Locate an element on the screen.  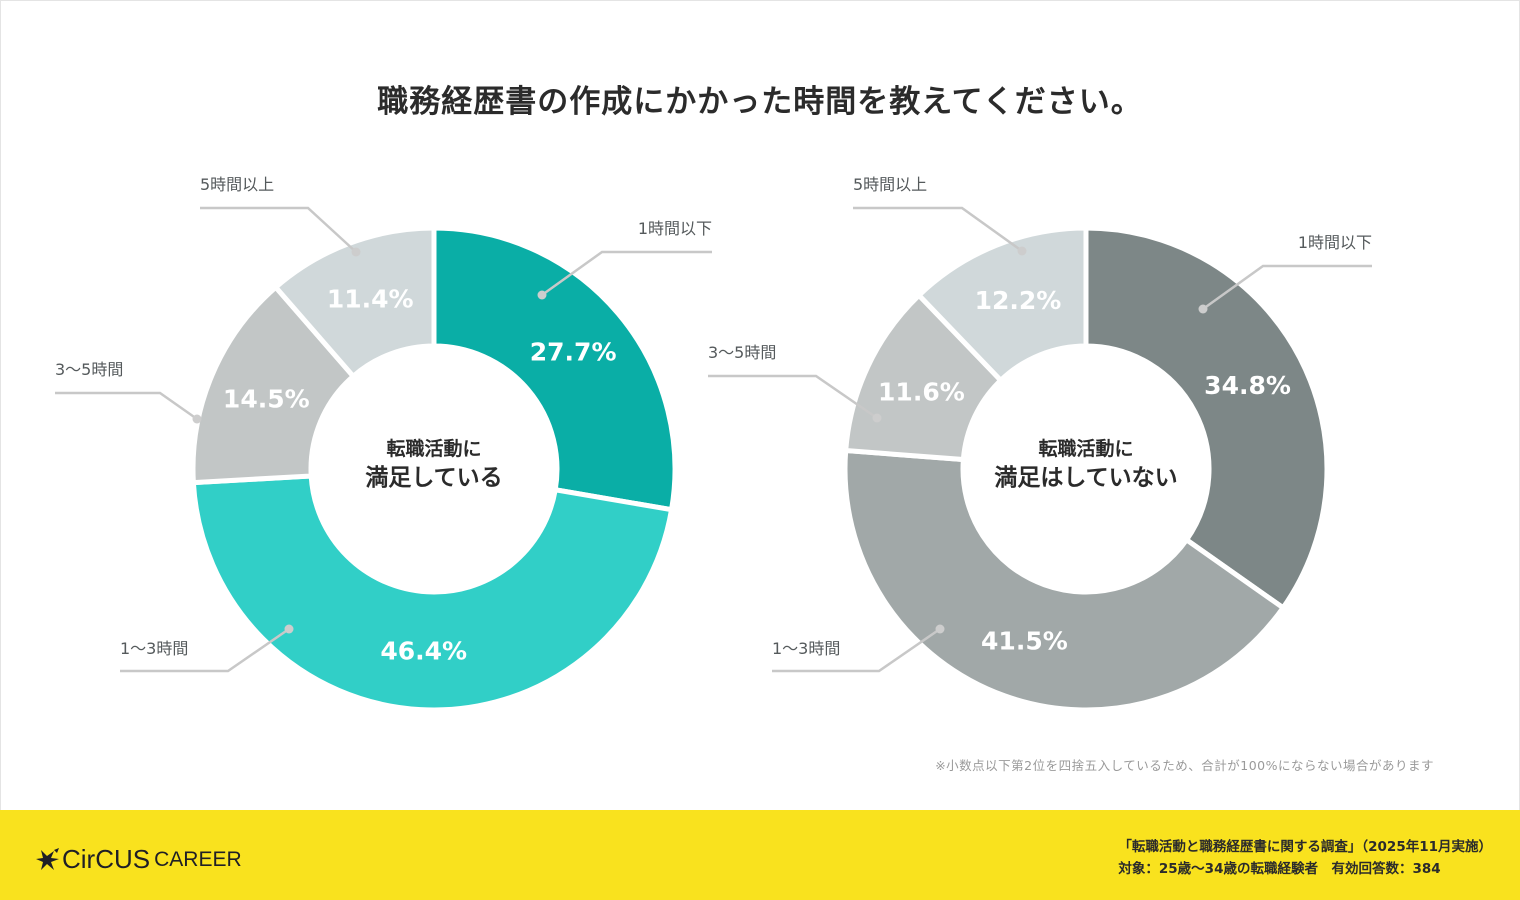
circus-career-logo: CirCUS CAREER is located at coordinates (137, 859).